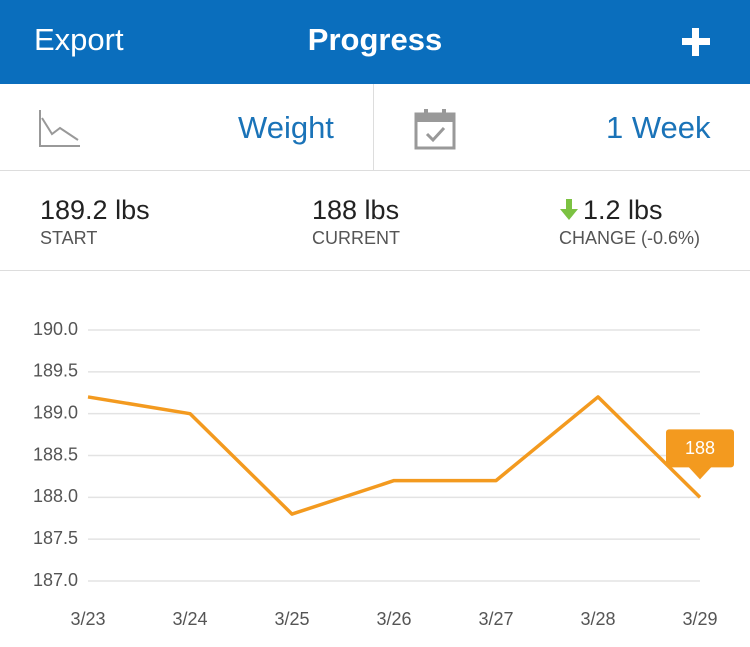 This screenshot has height=647, width=750. What do you see at coordinates (286, 127) in the screenshot?
I see `metric-selector: Weight` at bounding box center [286, 127].